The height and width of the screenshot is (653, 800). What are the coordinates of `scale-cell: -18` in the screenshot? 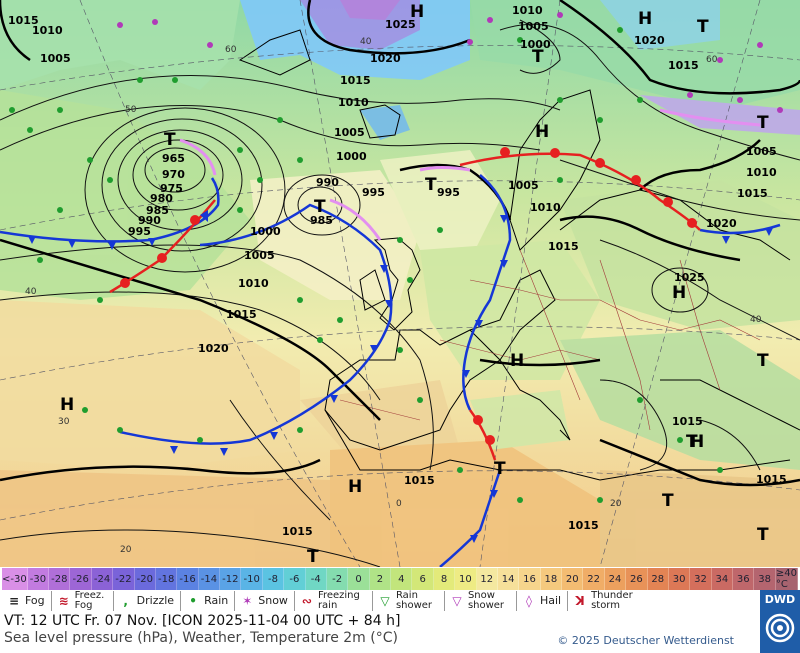 It's located at (166, 579).